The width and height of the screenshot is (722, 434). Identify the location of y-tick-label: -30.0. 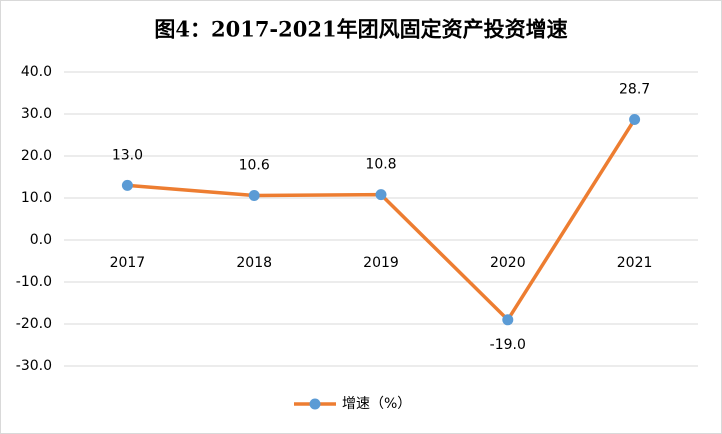
(34, 366).